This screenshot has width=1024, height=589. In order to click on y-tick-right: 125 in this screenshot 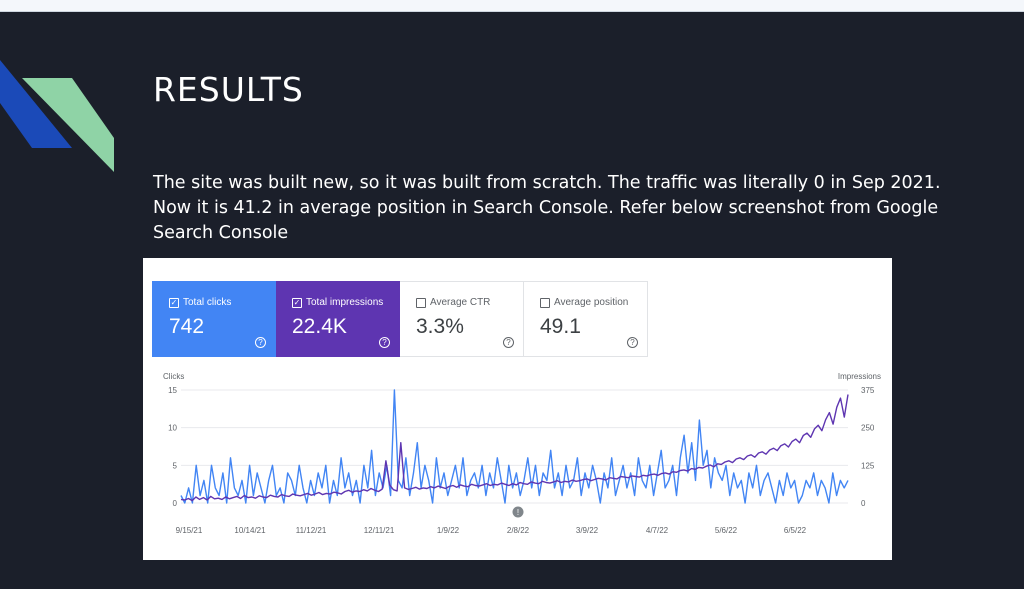, I will do `click(868, 465)`.